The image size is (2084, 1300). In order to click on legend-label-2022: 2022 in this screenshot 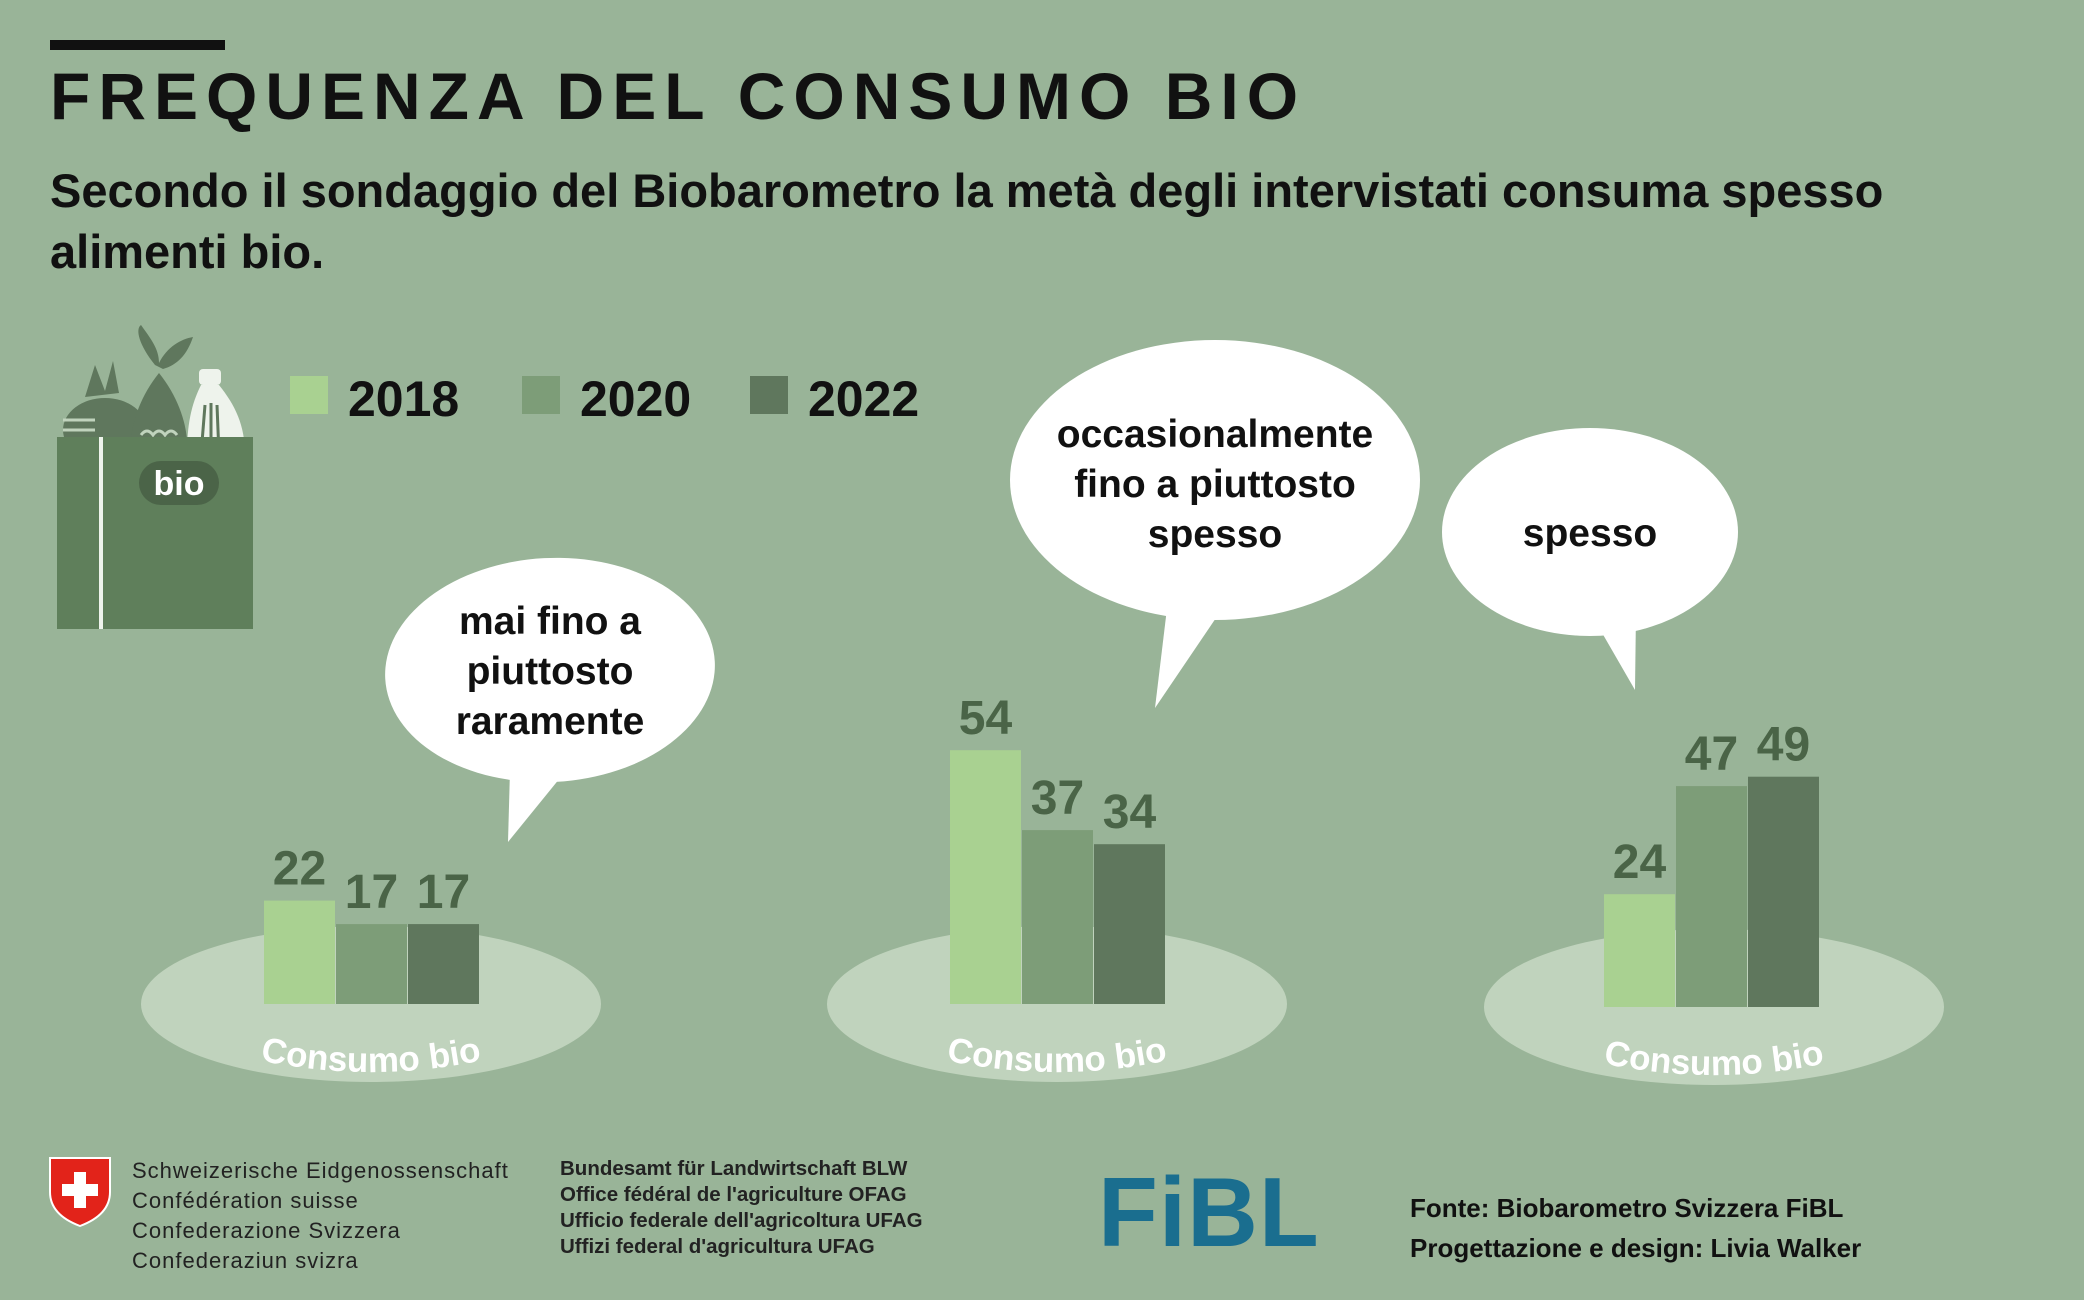, I will do `click(864, 399)`.